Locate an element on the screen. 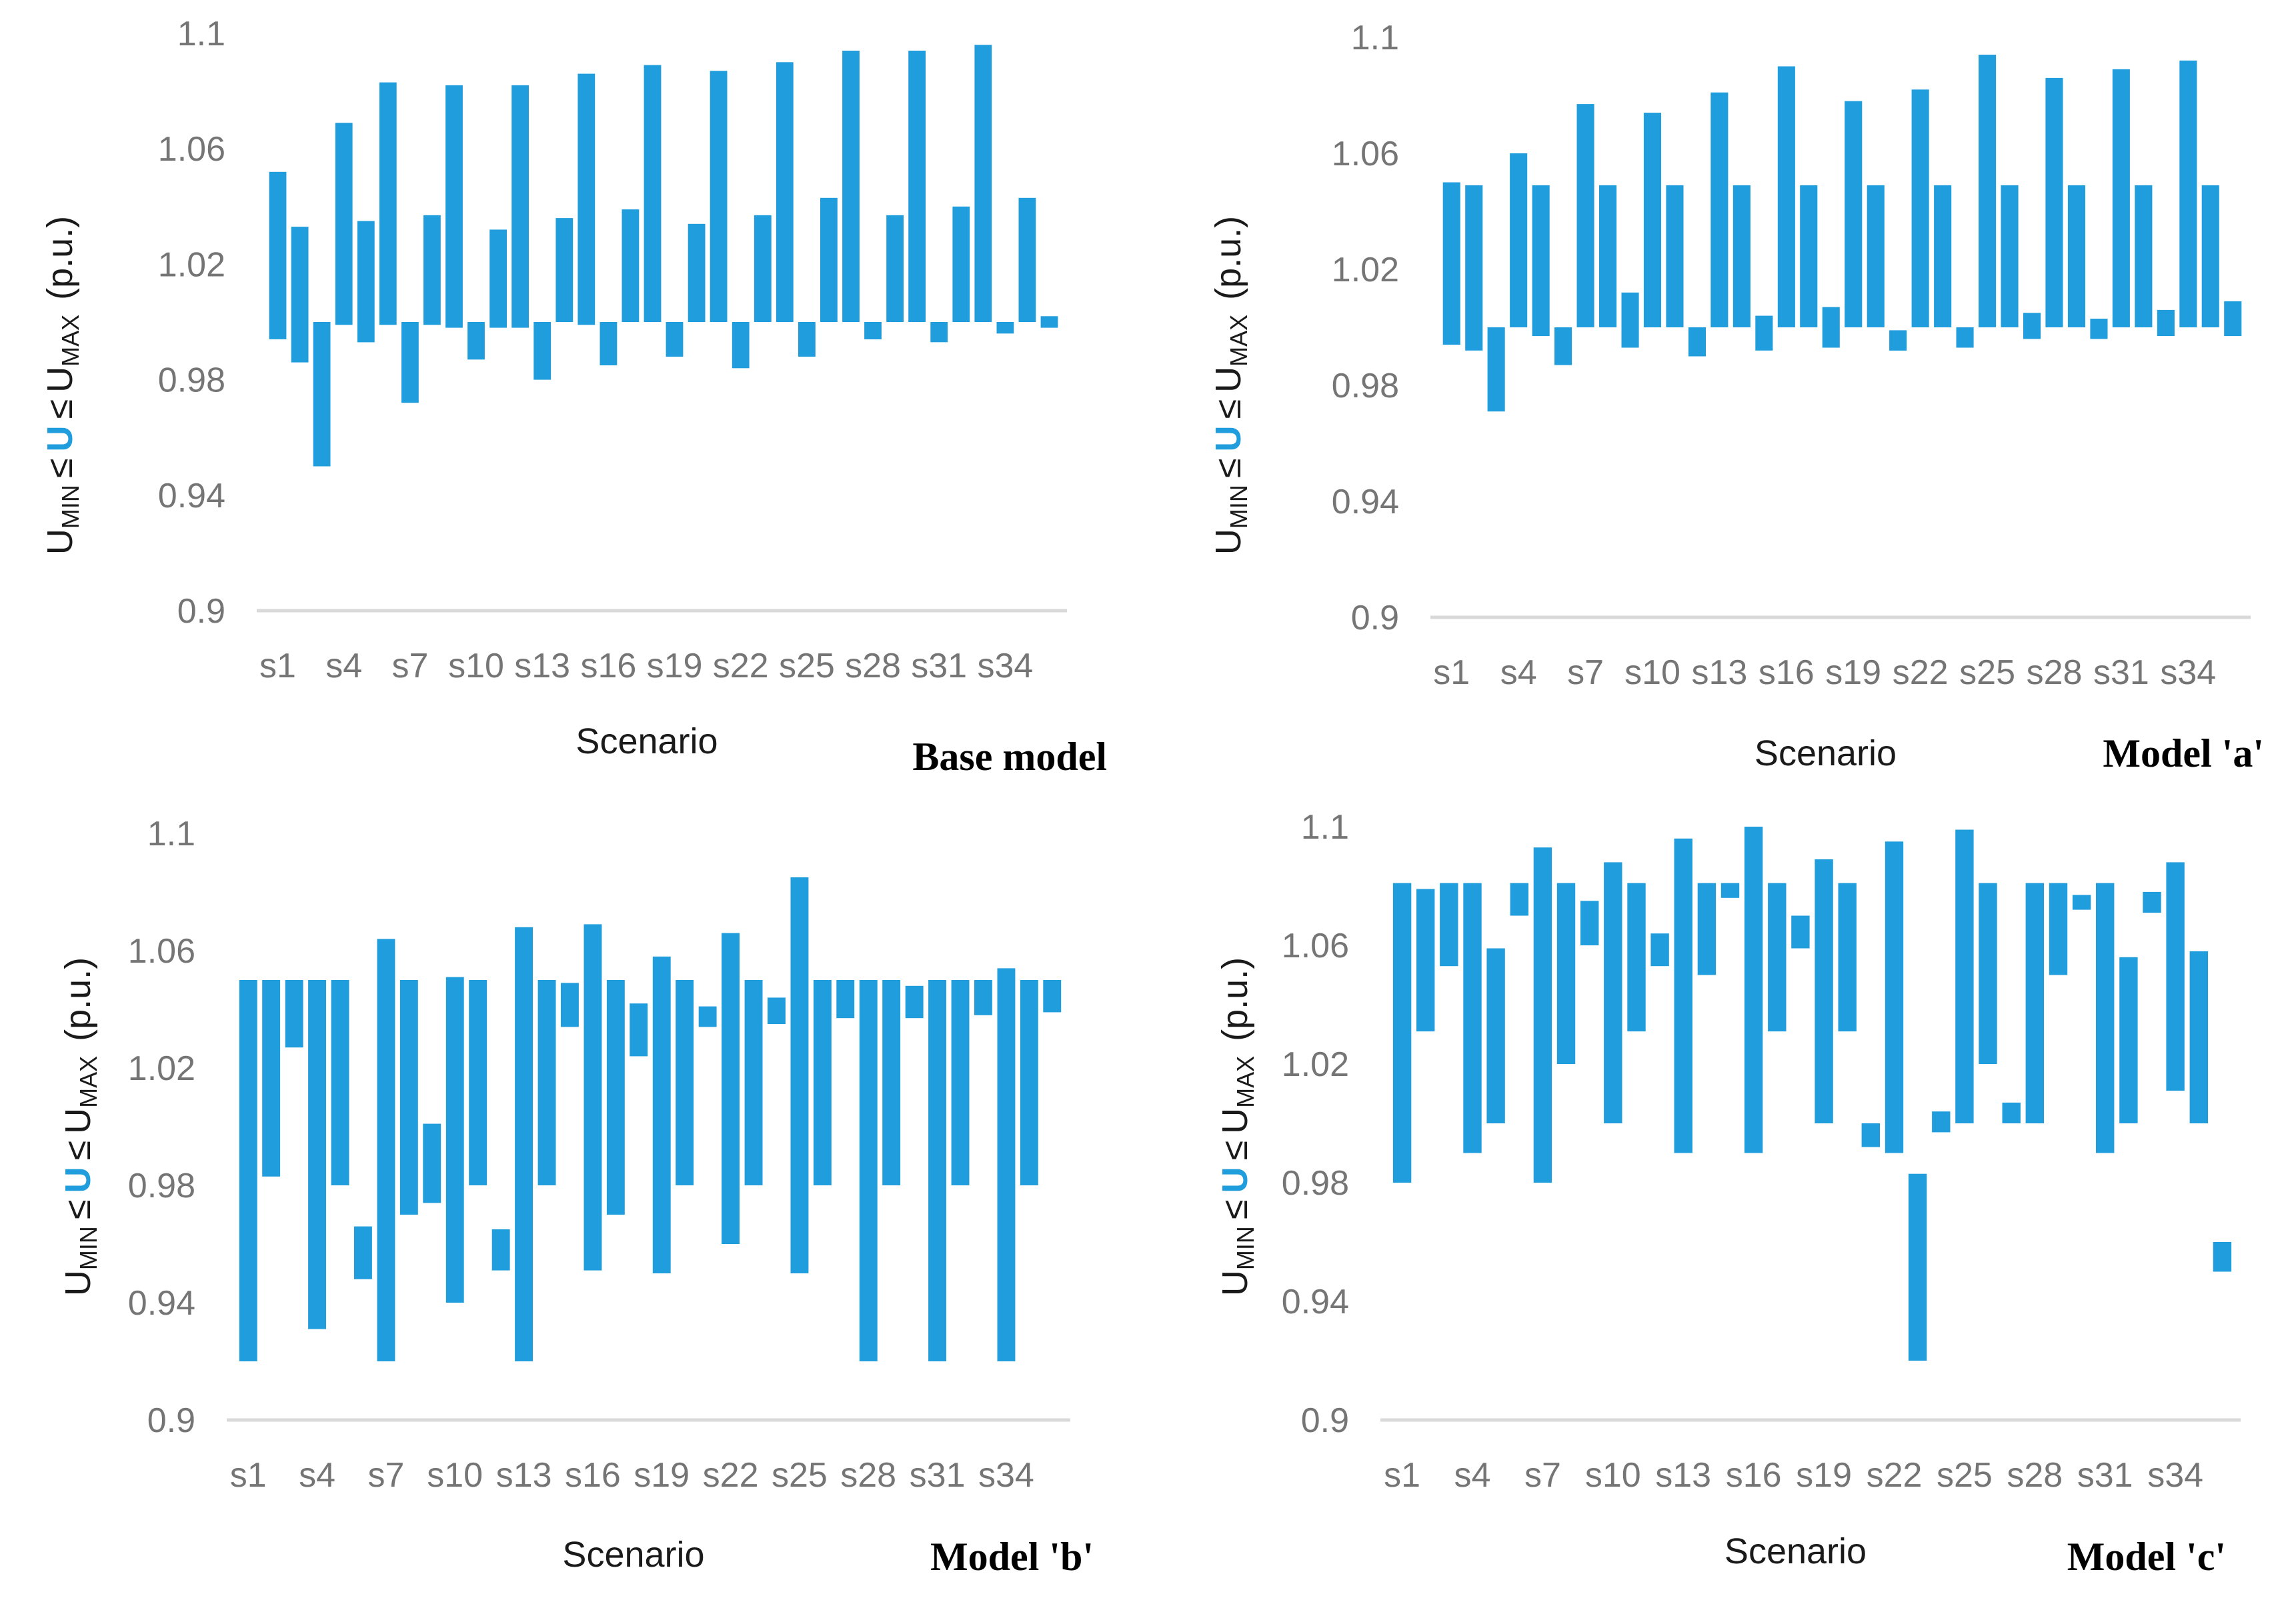 The width and height of the screenshot is (2296, 1612). bar-s36 is located at coordinates (2233, 319).